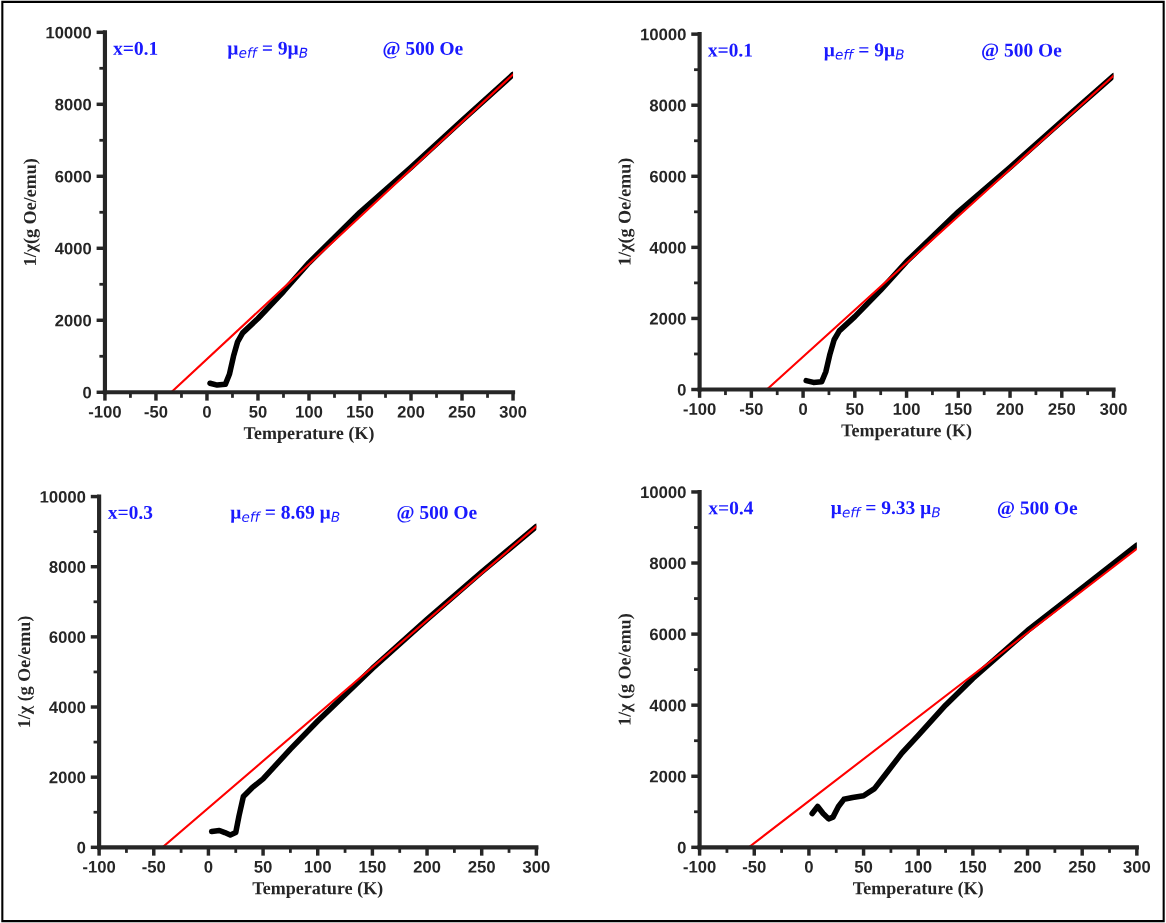 This screenshot has height=923, width=1166. Describe the element at coordinates (731, 508) in the screenshot. I see `annotation: x=0.4` at that location.